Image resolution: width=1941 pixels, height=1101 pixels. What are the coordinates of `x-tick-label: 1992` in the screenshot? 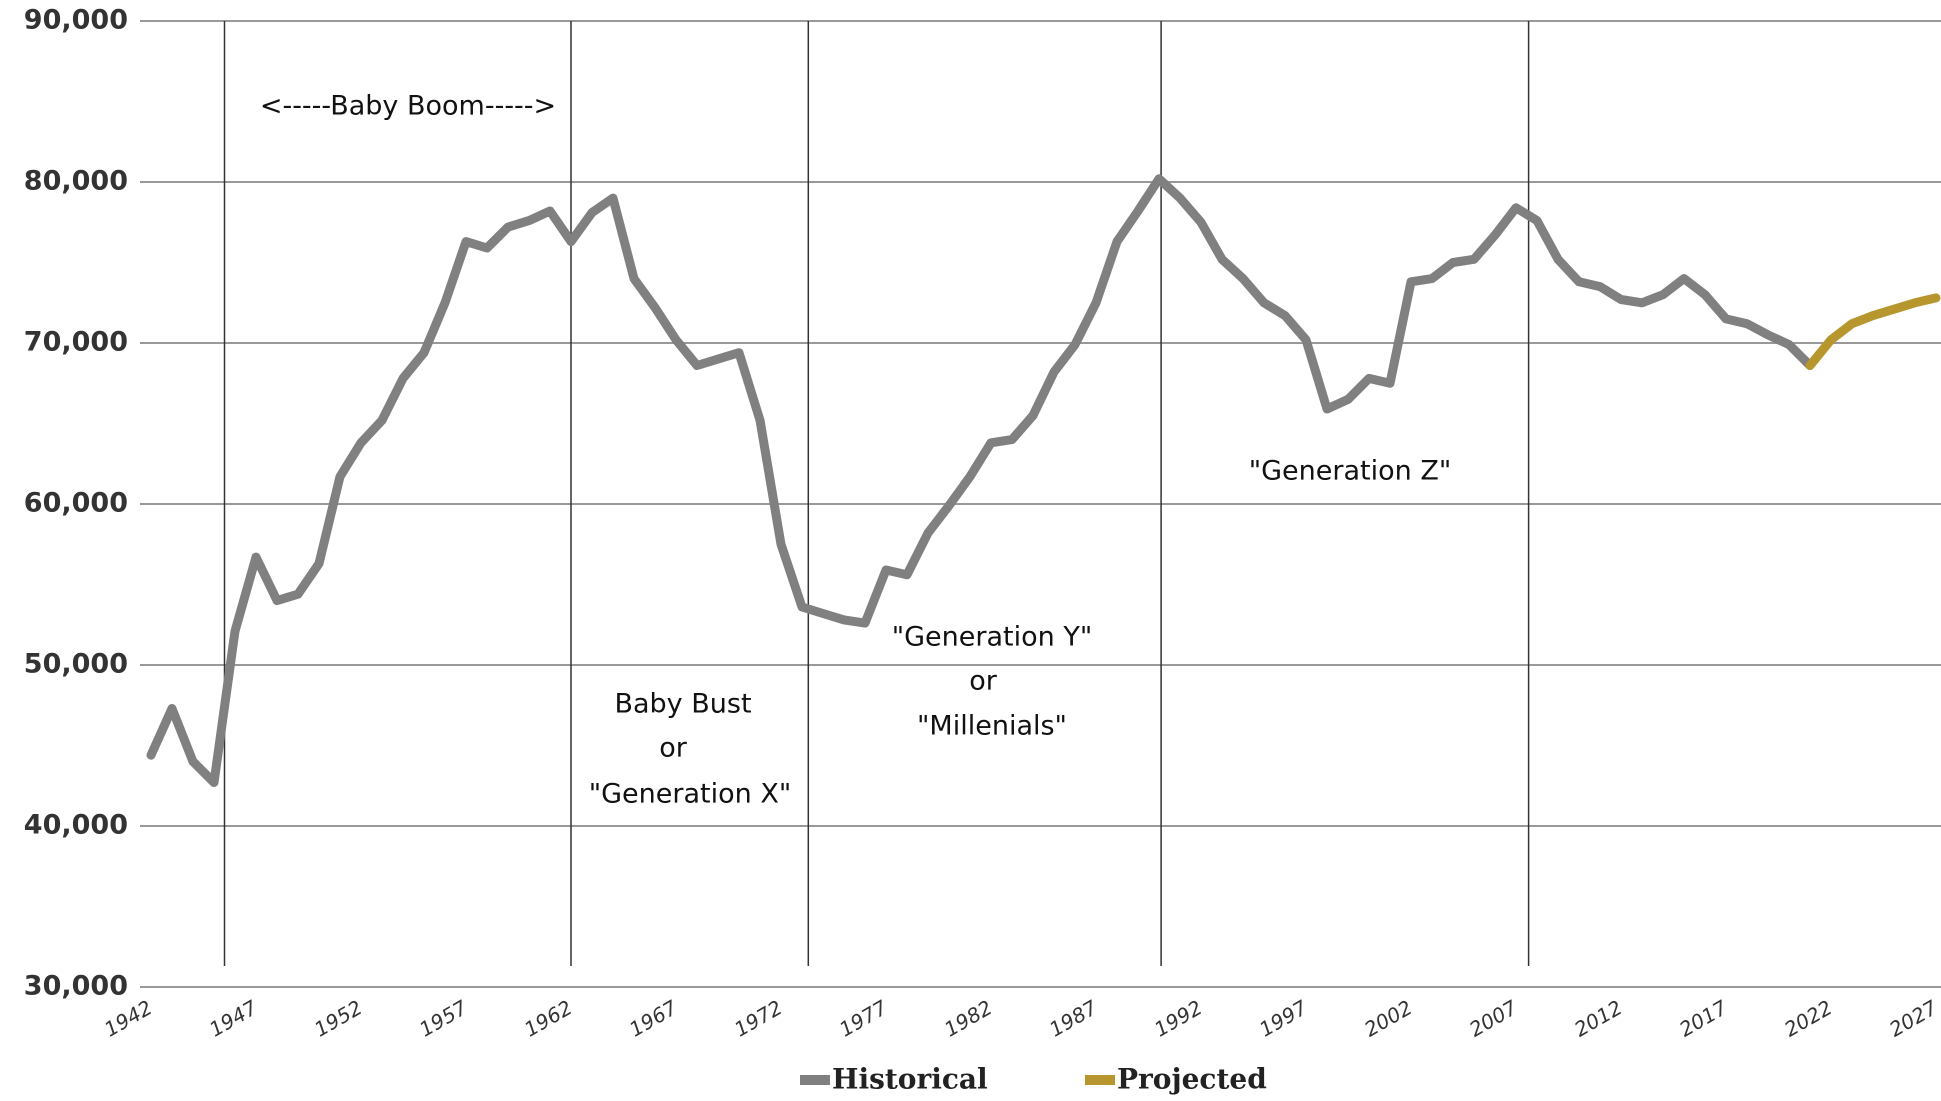 It's located at (1178, 1018).